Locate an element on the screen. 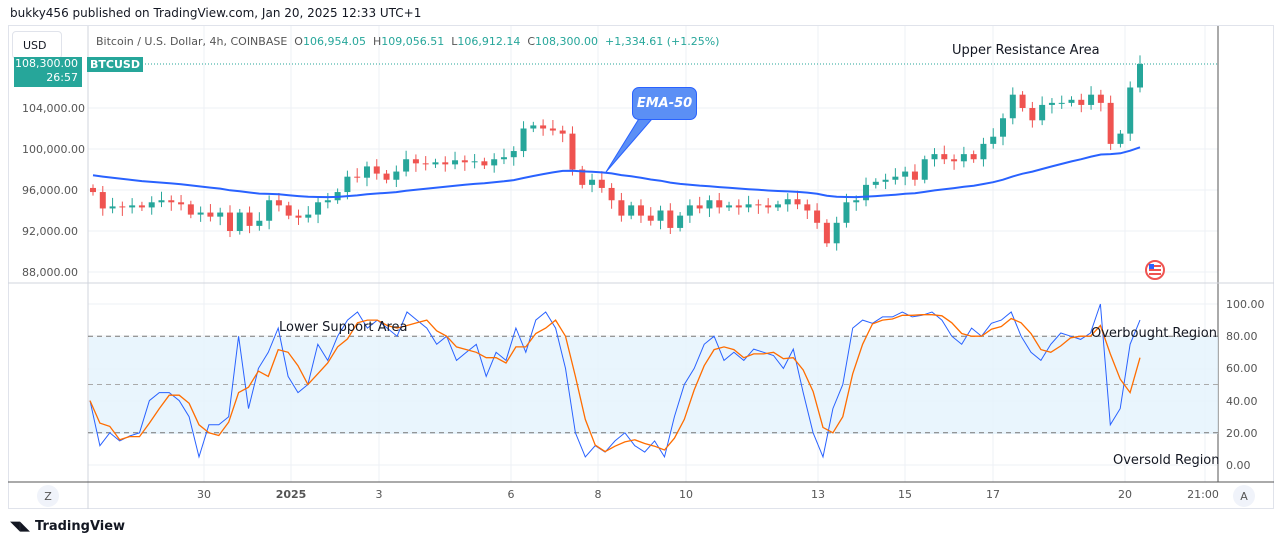 The image size is (1281, 545). candle-countdown: 26:57 is located at coordinates (62, 77).